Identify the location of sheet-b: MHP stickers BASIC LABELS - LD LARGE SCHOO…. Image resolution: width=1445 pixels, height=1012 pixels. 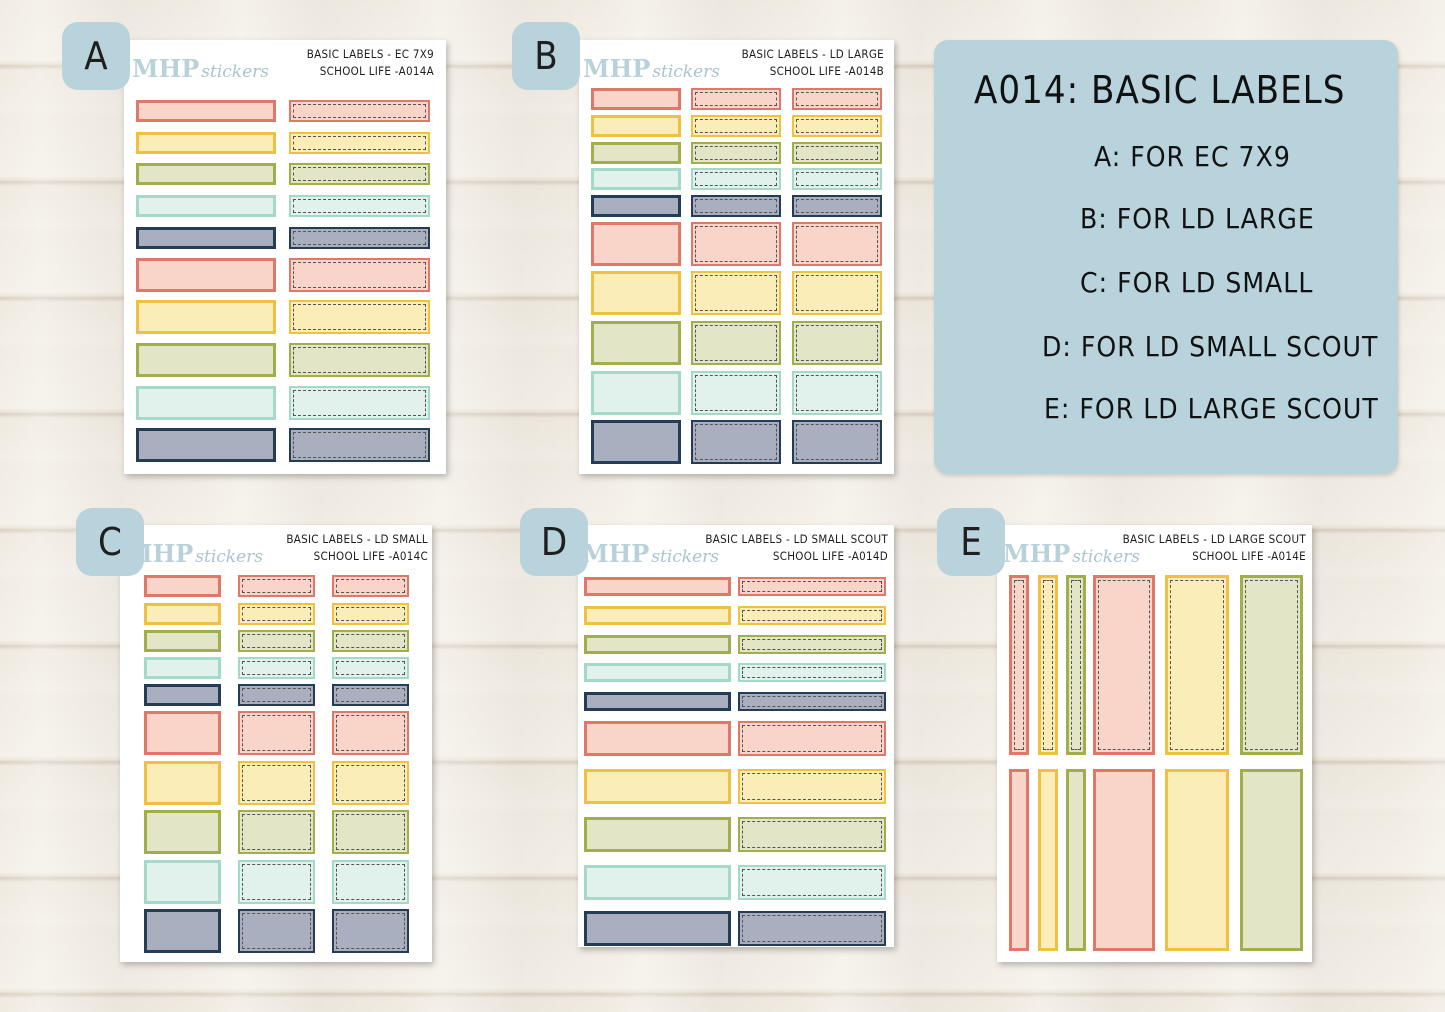
(736, 257).